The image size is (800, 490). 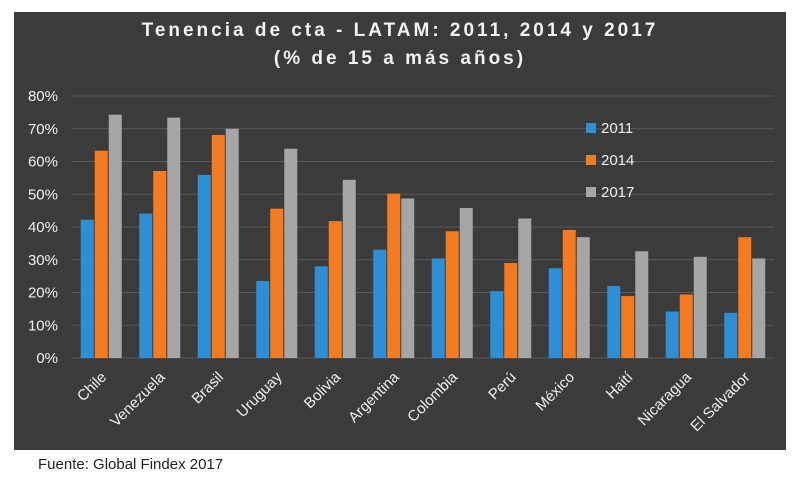 I want to click on x-tick-label: Colombia, so click(x=432, y=396).